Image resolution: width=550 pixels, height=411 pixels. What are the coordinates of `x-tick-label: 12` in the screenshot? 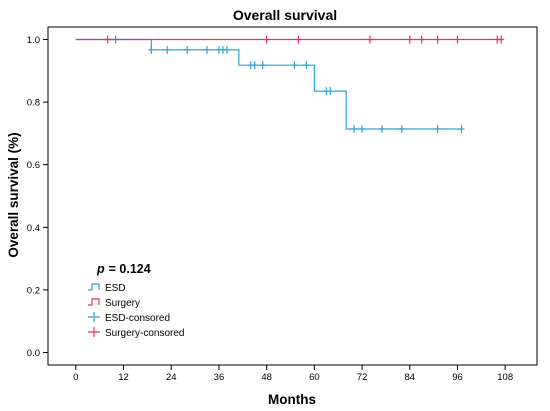 It's located at (123, 377).